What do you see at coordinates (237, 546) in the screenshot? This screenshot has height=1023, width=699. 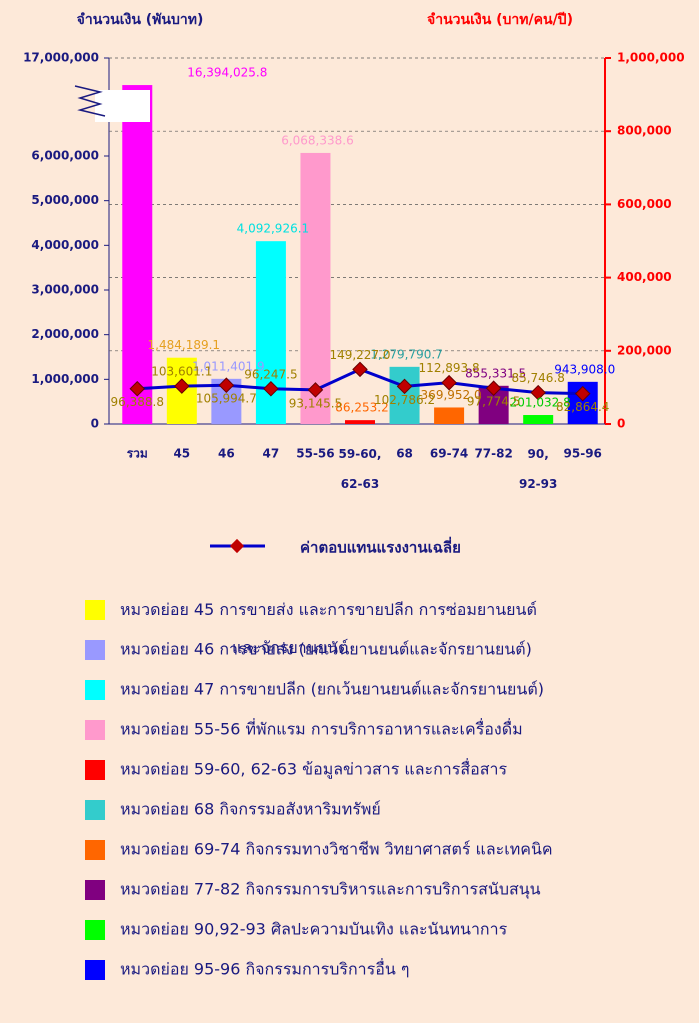 I see `legend-marker` at bounding box center [237, 546].